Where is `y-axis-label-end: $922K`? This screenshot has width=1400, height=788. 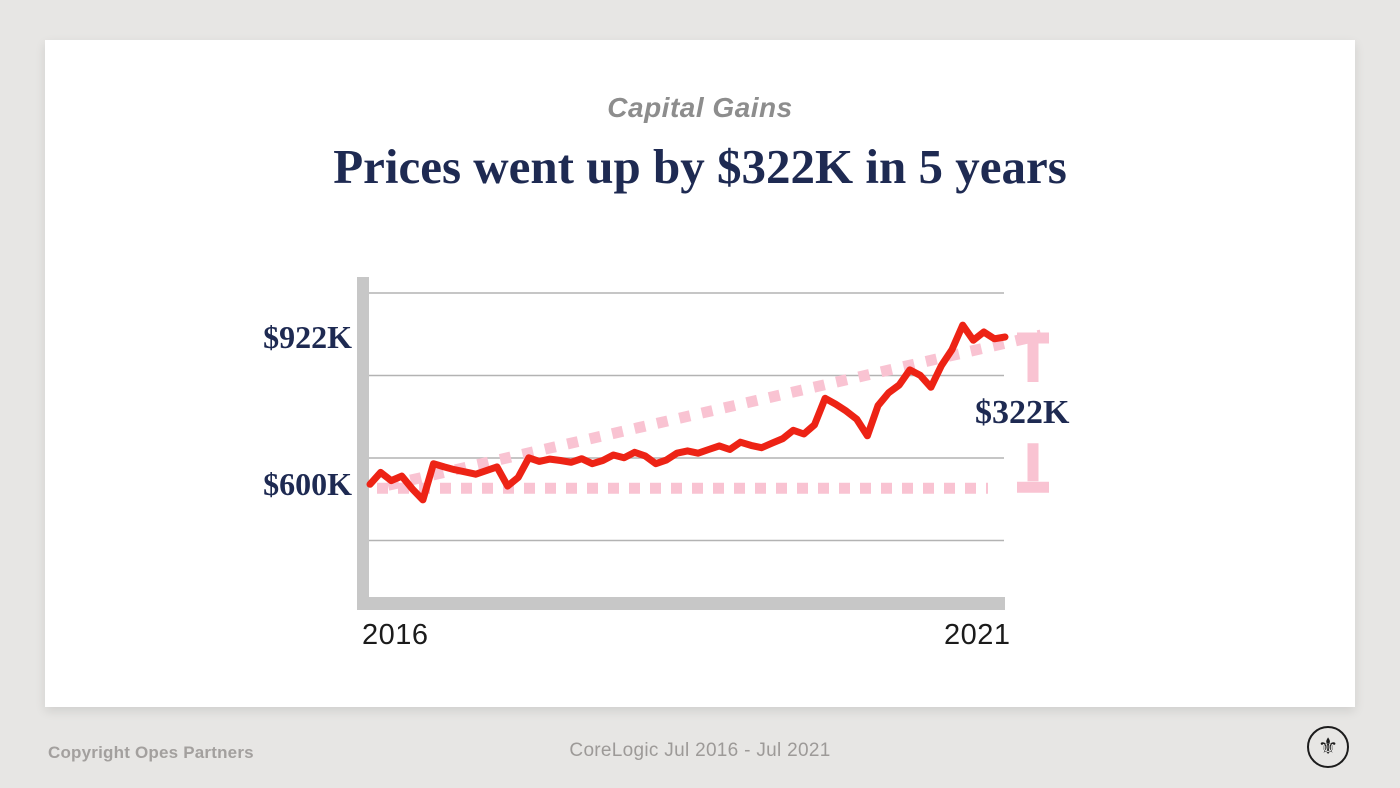
y-axis-label-end: $922K is located at coordinates (307, 337).